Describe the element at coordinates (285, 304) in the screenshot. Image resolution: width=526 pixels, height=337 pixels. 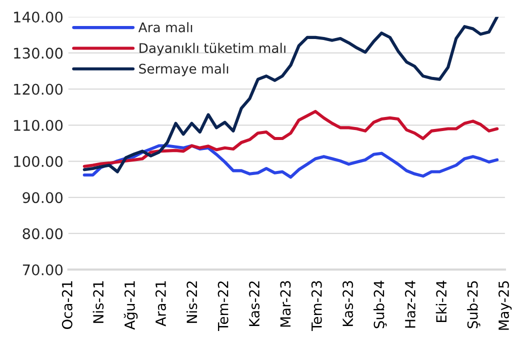
I see `x-tick-label: Mar-23` at that location.